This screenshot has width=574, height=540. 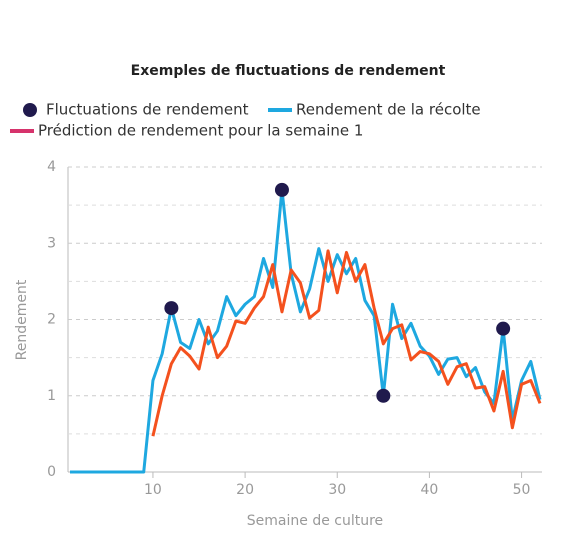 What do you see at coordinates (315, 521) in the screenshot?
I see `x-axis-label: Semaine de culture` at bounding box center [315, 521].